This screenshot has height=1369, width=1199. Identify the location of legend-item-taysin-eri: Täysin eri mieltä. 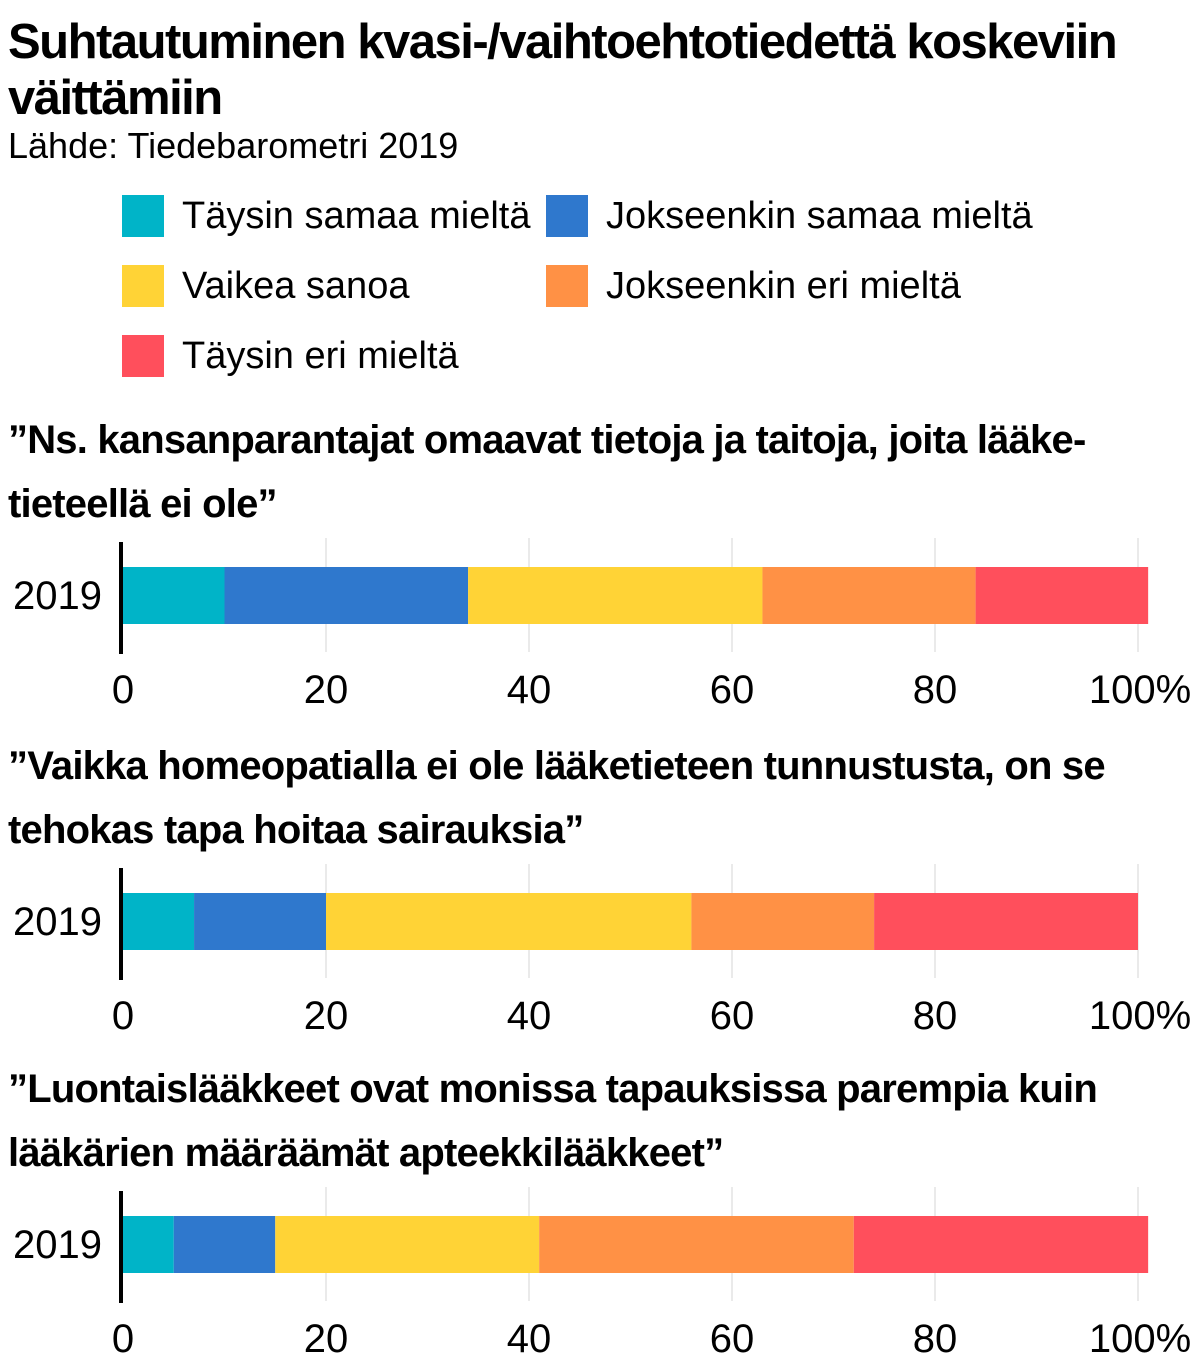
(290, 356).